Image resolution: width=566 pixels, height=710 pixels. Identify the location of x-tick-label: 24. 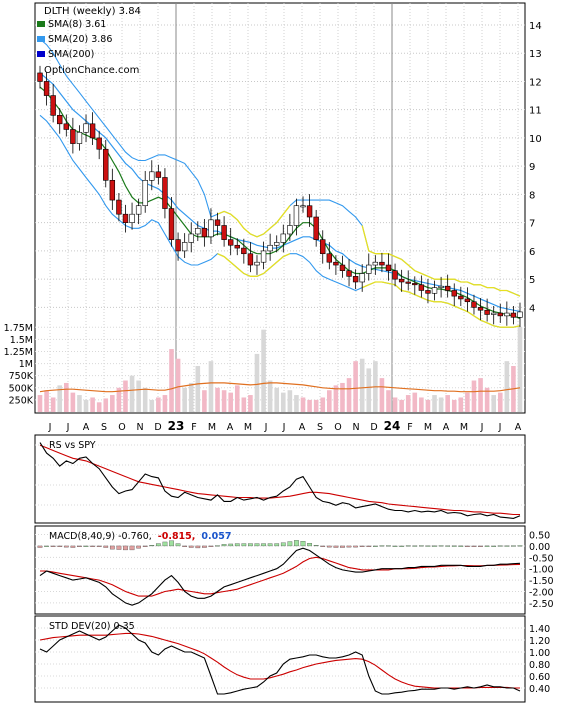
(392, 426).